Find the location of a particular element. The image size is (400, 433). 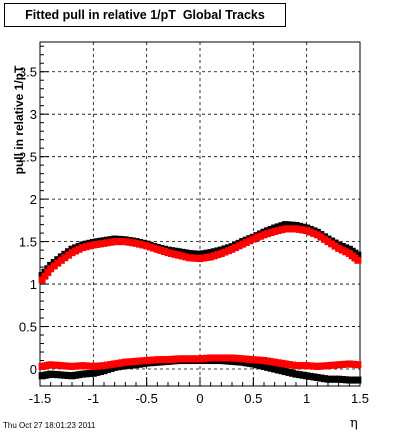

y-tick-label: 2.5 is located at coordinates (28, 157).